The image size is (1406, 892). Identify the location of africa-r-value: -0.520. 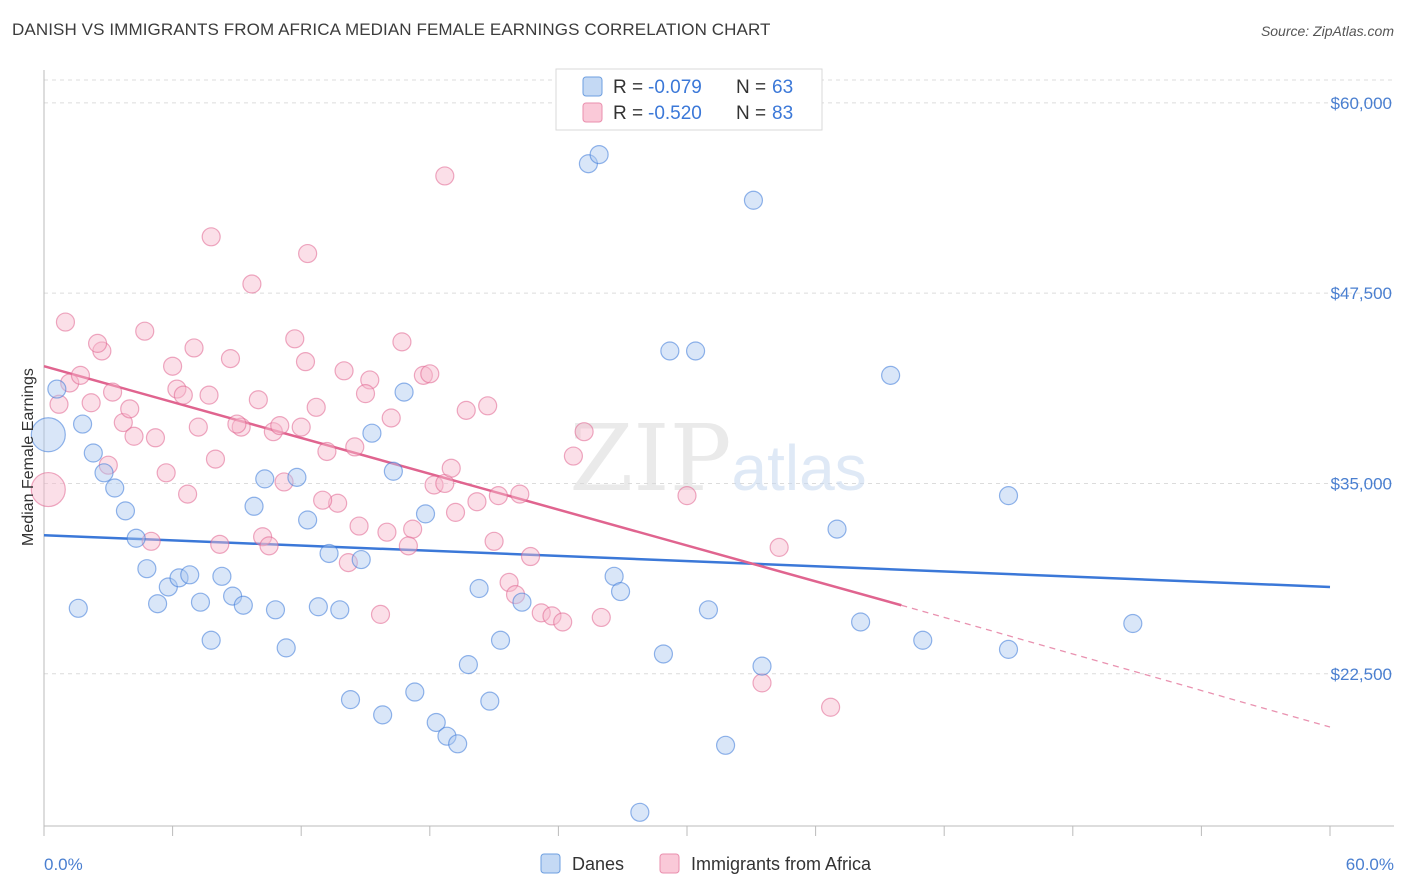
(675, 113).